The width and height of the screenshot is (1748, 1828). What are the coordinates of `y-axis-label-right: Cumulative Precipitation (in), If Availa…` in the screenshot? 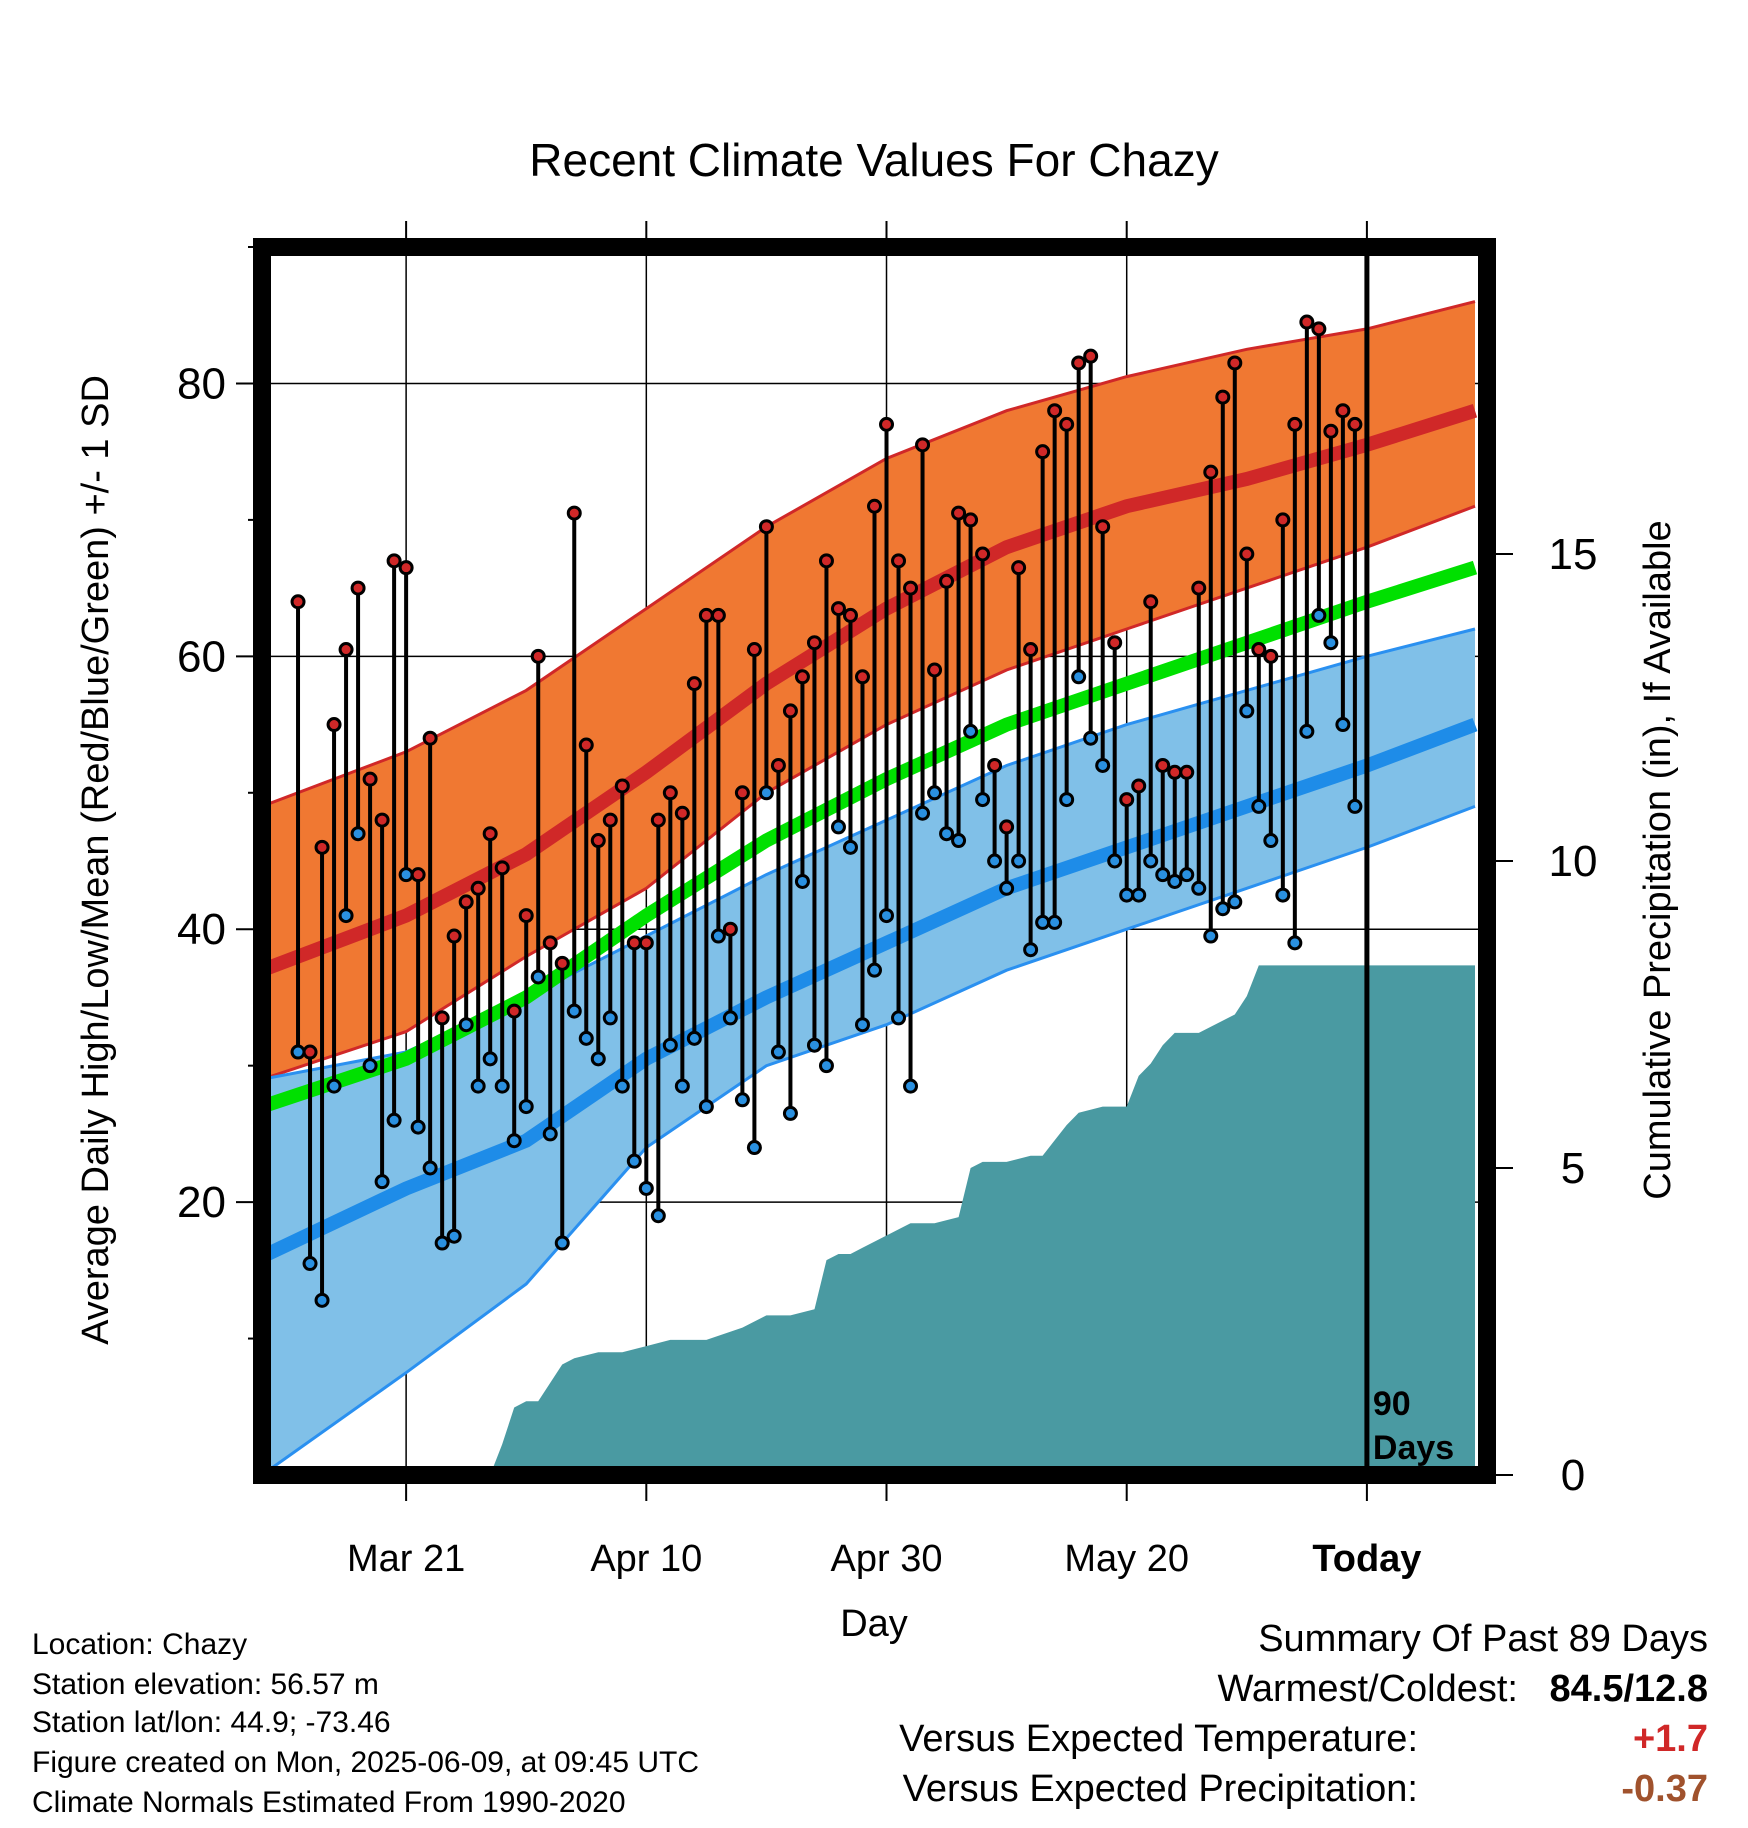 It's located at (1658, 859).